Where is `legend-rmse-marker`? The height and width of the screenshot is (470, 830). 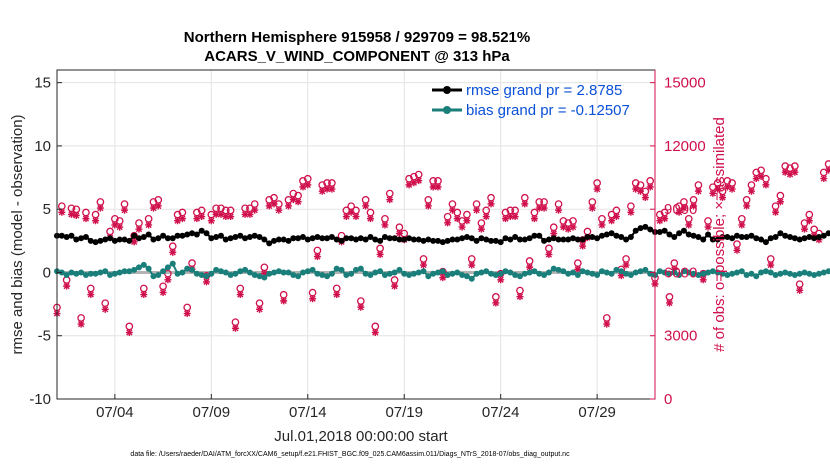
legend-rmse-marker is located at coordinates (447, 90).